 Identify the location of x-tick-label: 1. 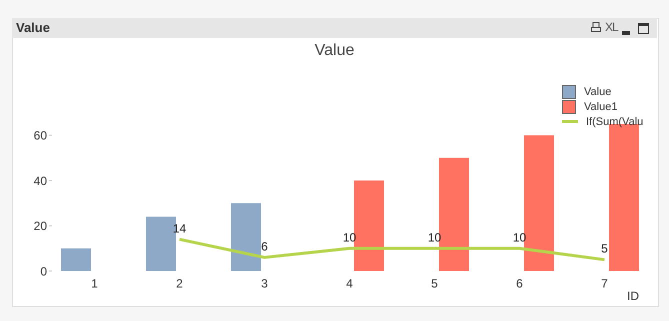
(94, 283).